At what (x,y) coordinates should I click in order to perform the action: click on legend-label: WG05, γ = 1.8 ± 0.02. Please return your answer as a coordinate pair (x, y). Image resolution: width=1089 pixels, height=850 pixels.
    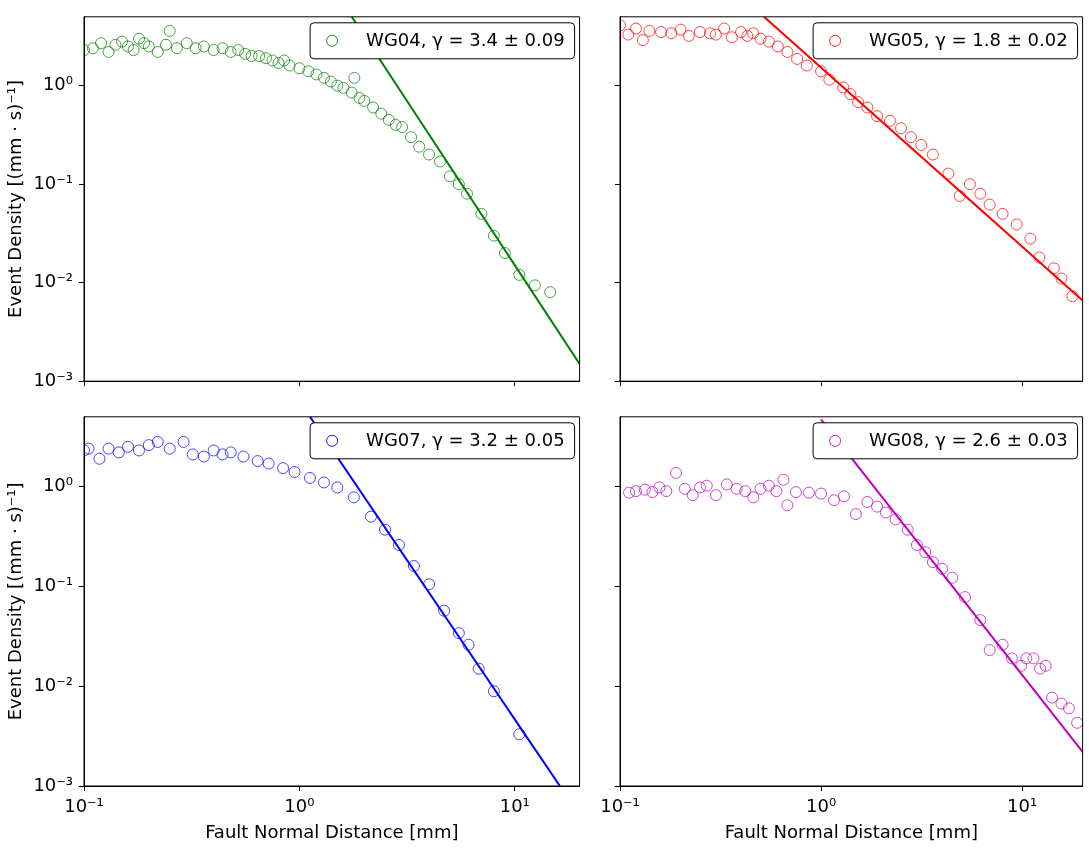
    Looking at the image, I should click on (968, 40).